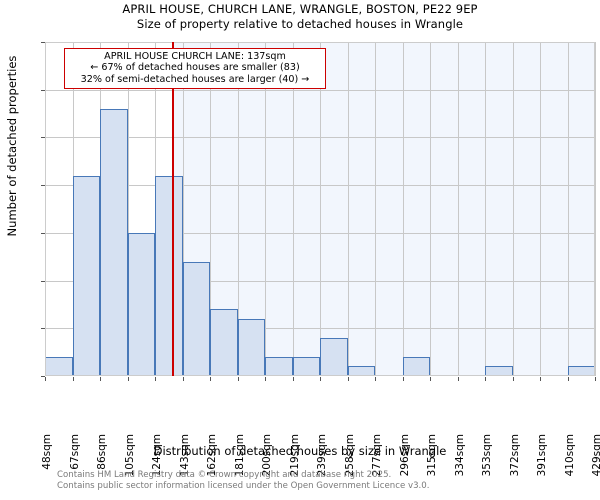  Describe the element at coordinates (195, 56) in the screenshot. I see `annotation-line-1: APRIL HOUSE CHURCH LANE: 137sqm` at that location.